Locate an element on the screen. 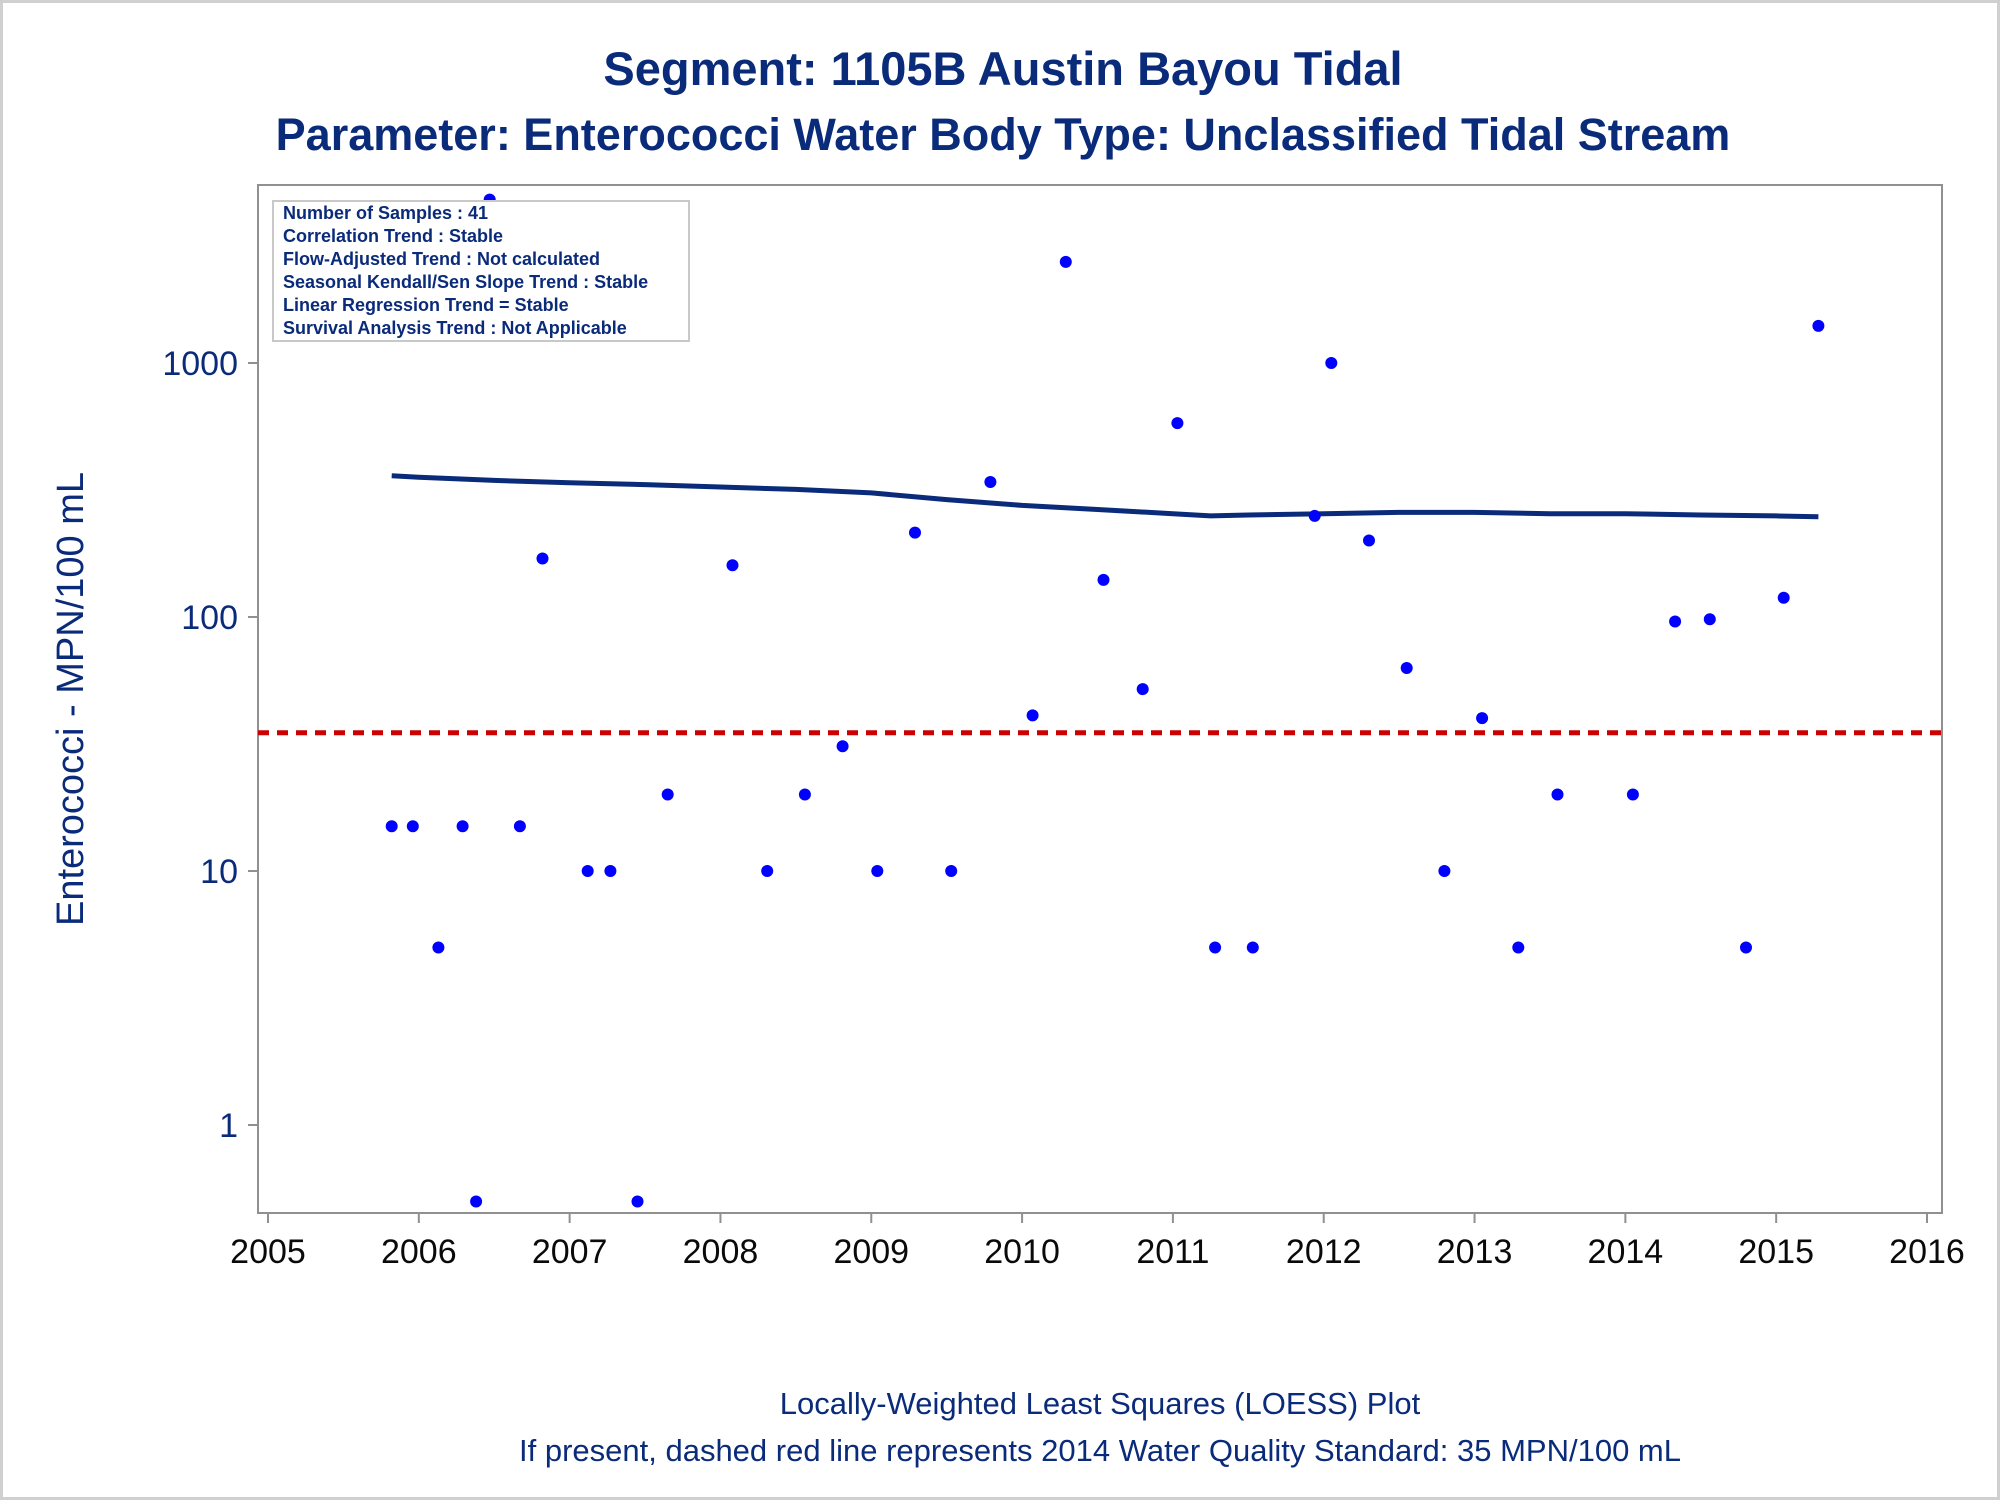 The width and height of the screenshot is (2000, 1503). y-tick-label: 10 is located at coordinates (219, 872).